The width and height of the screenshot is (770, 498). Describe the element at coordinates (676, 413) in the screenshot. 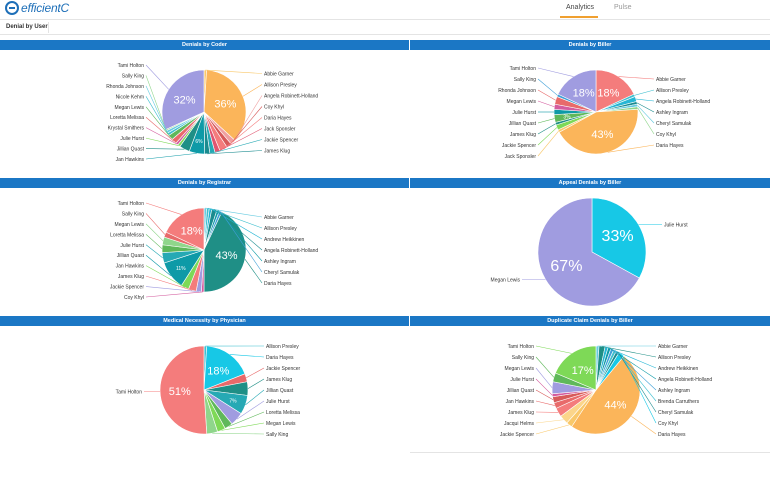

I see `pie-label-cheryl-samulak: Cheryl Samulak` at that location.